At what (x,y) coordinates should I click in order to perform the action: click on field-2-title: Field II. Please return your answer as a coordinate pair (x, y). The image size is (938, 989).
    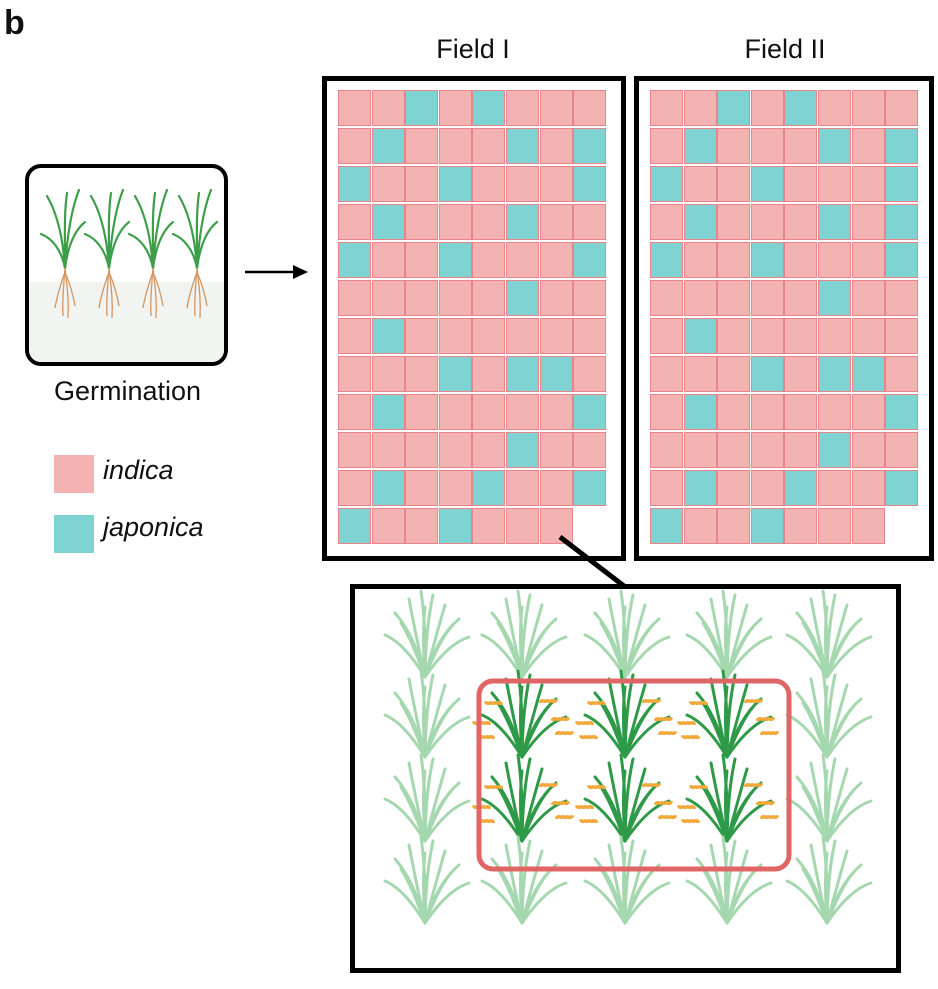
    Looking at the image, I should click on (785, 49).